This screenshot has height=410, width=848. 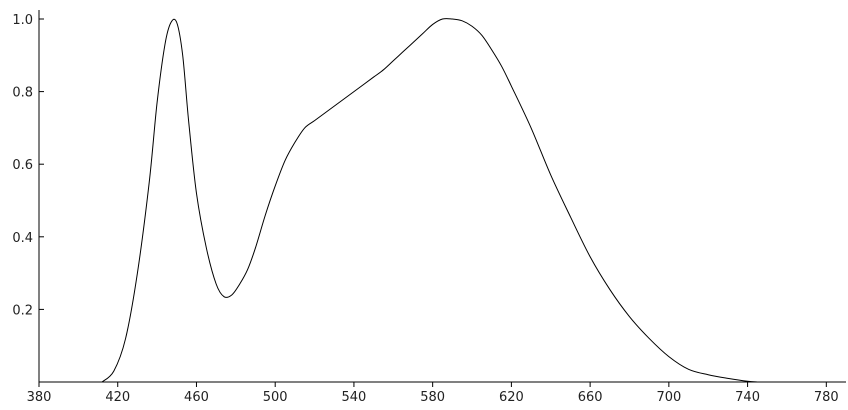 I want to click on x-tick-label: 460, so click(x=196, y=397).